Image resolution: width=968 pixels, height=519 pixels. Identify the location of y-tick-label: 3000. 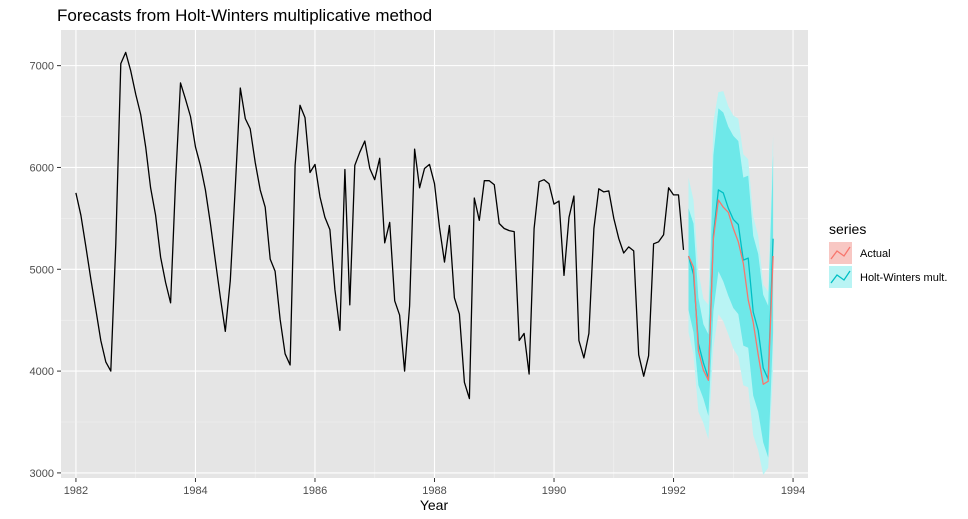
(42, 474).